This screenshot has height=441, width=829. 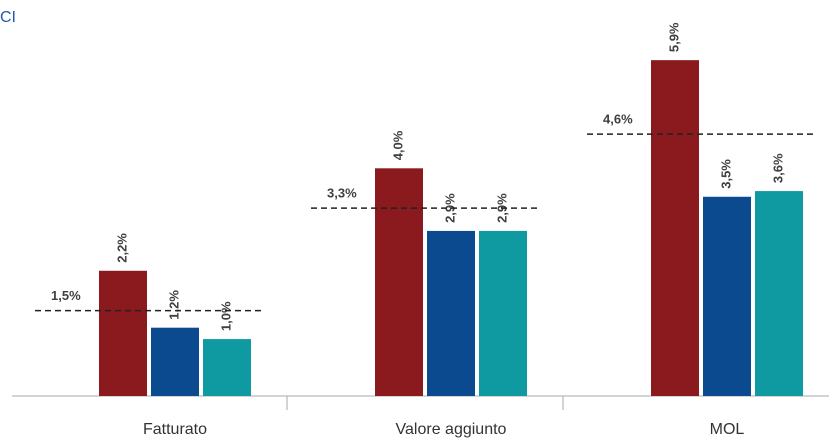 What do you see at coordinates (173, 305) in the screenshot?
I see `value-label: 1,2%` at bounding box center [173, 305].